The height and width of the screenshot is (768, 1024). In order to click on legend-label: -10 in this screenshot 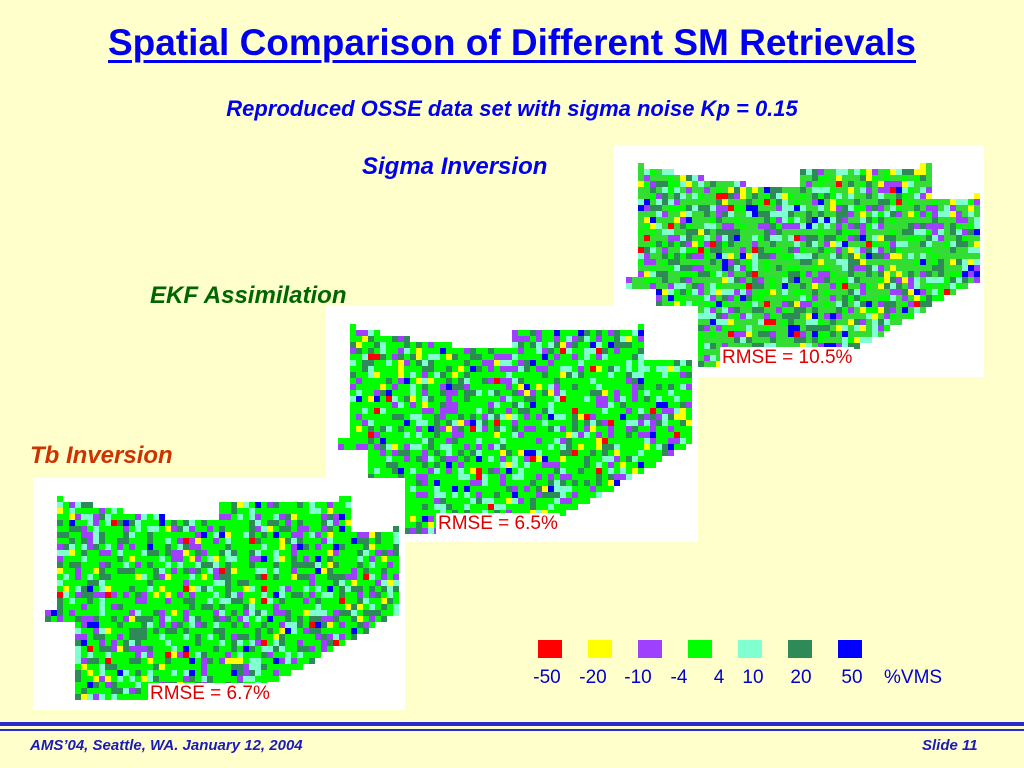, I will do `click(638, 677)`.